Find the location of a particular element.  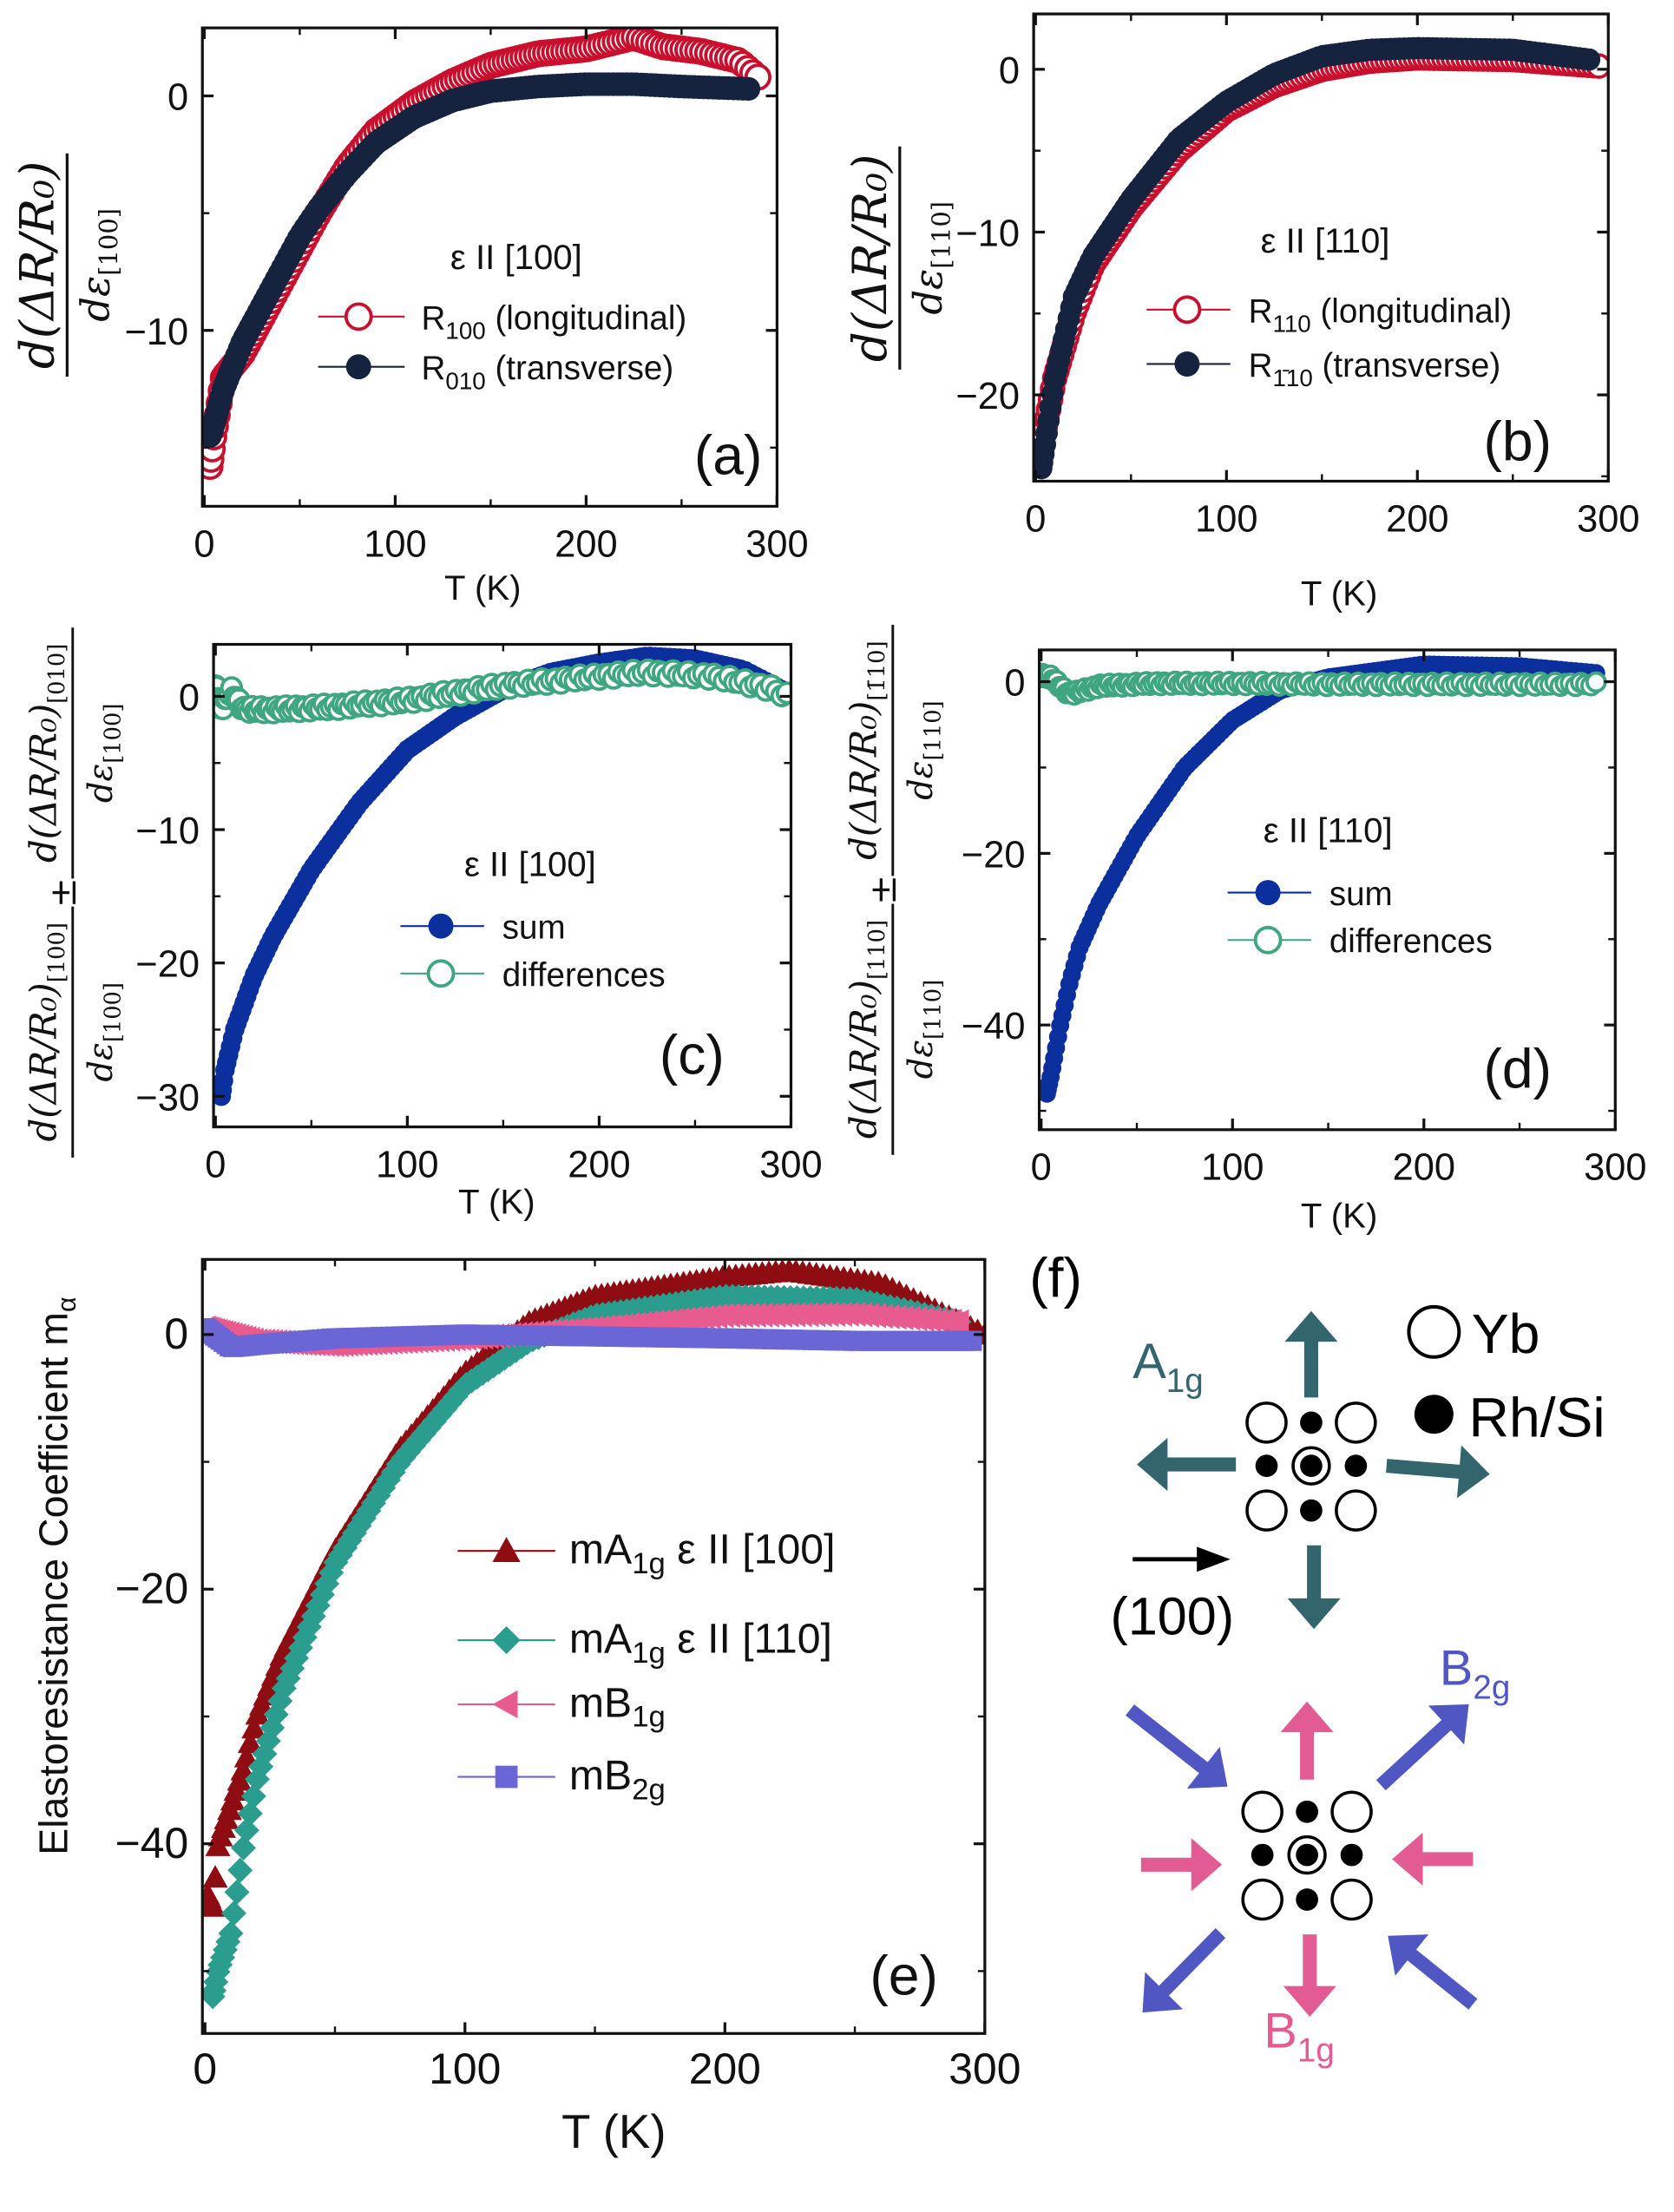

legend-name: mB is located at coordinates (600, 1702).